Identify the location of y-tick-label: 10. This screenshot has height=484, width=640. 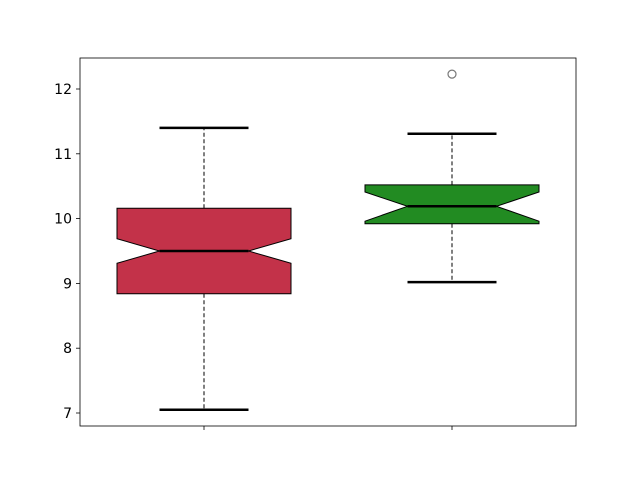
(63, 220).